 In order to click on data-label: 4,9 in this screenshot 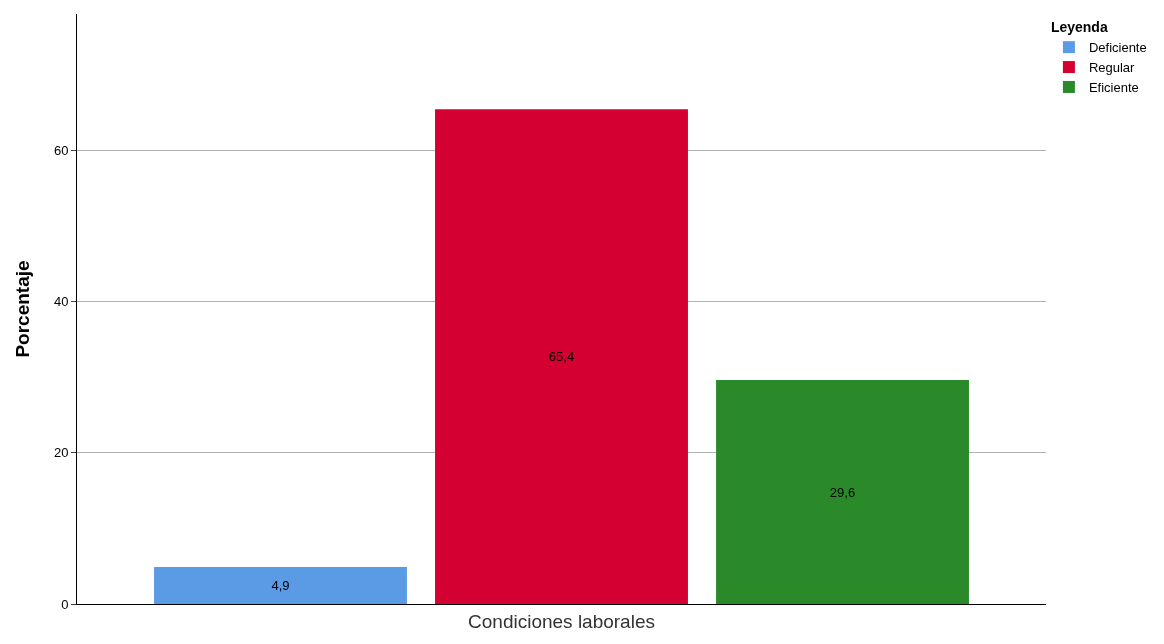, I will do `click(280, 585)`.